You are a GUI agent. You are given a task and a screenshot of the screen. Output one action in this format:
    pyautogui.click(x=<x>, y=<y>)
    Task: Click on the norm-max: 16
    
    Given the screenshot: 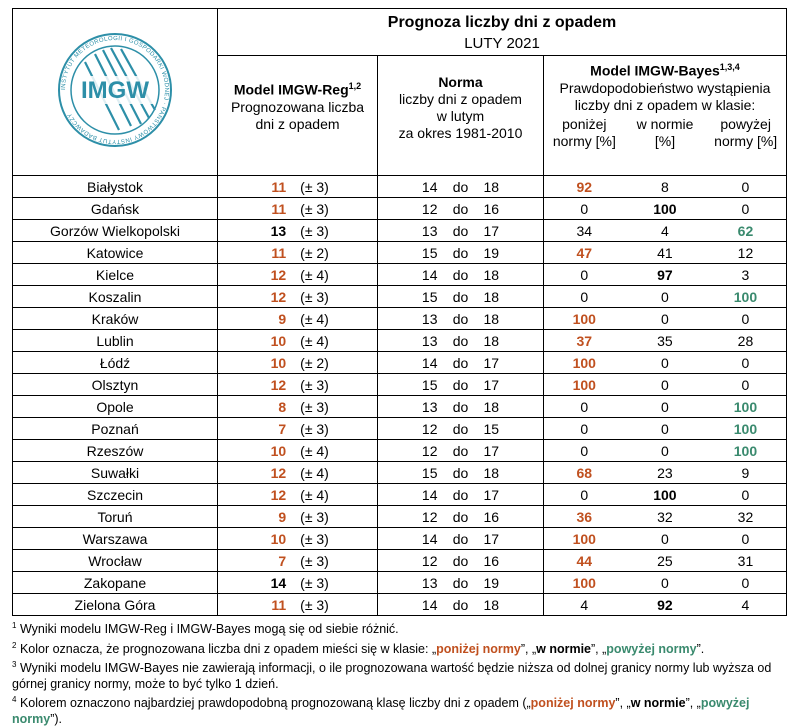 What is the action you would take?
    pyautogui.click(x=491, y=208)
    